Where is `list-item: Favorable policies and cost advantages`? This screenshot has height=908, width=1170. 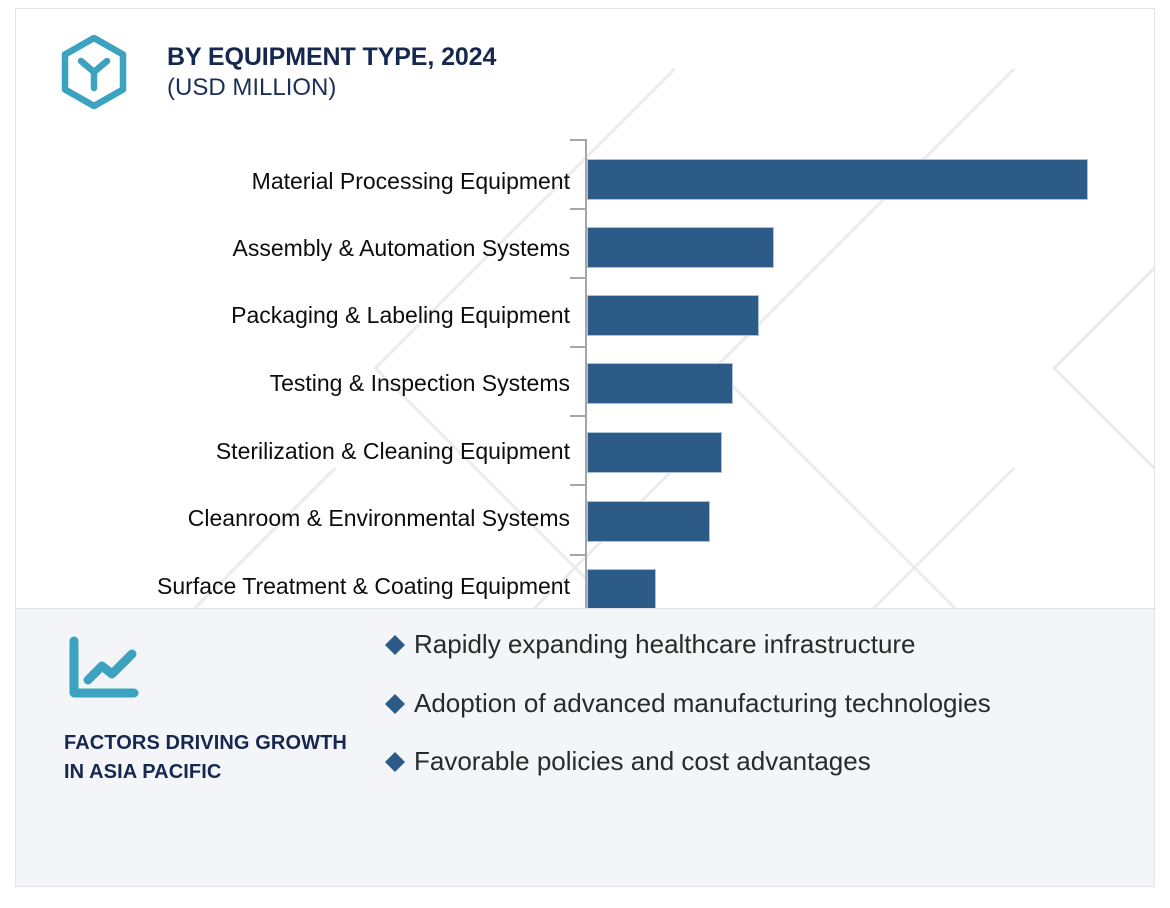
list-item: Favorable policies and cost advantages is located at coordinates (755, 761).